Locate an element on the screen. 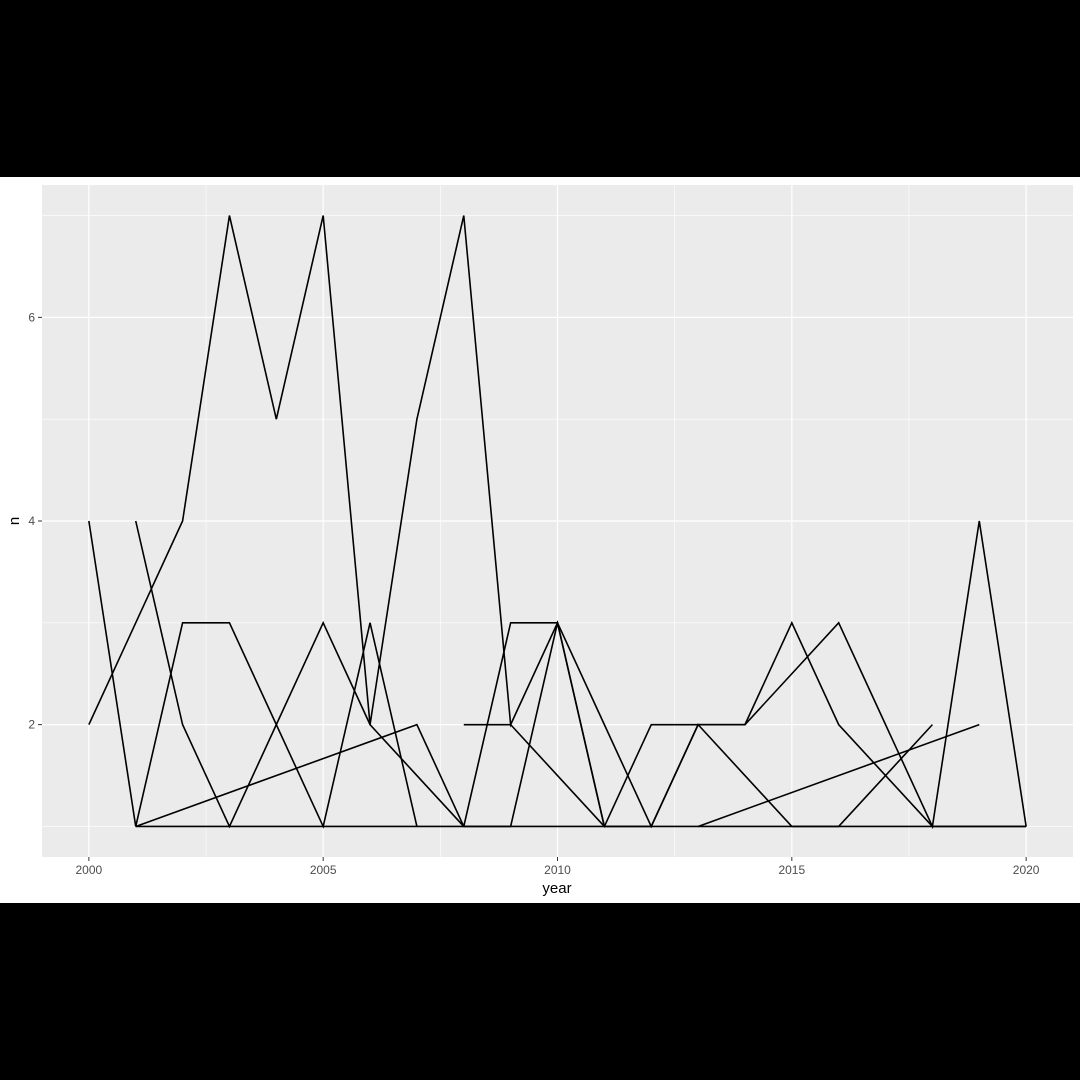 The height and width of the screenshot is (1080, 1080). y-tick-label: 2 is located at coordinates (31, 725).